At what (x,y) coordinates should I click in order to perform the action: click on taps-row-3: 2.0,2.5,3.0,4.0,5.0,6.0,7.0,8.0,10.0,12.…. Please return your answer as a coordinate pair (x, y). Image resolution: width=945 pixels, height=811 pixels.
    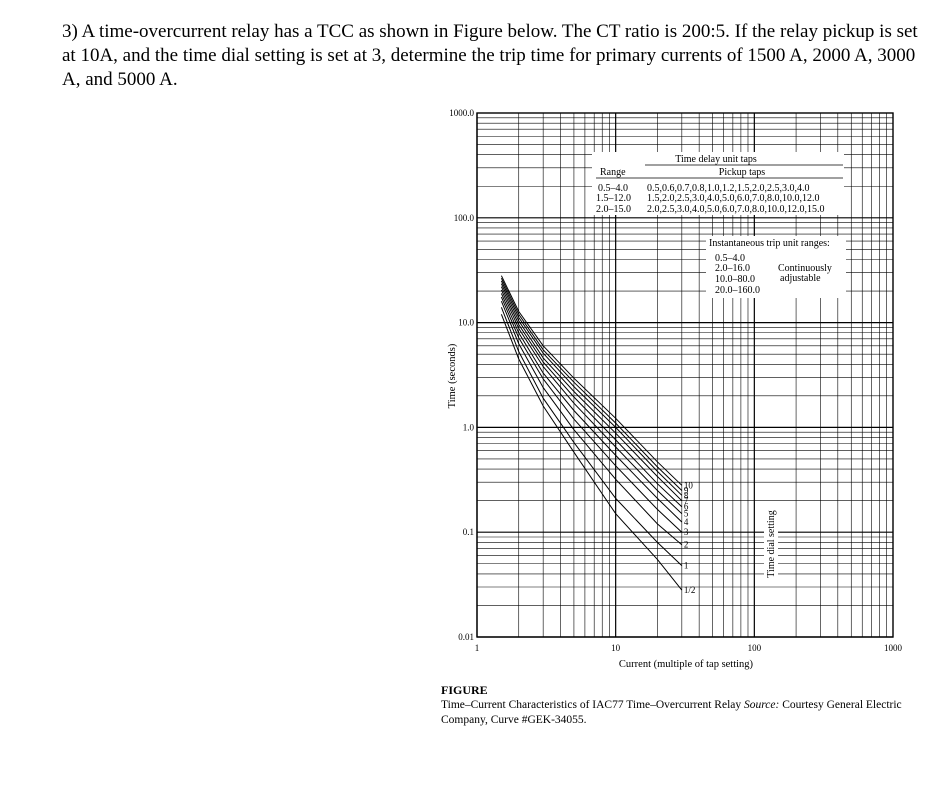
    Looking at the image, I should click on (736, 209).